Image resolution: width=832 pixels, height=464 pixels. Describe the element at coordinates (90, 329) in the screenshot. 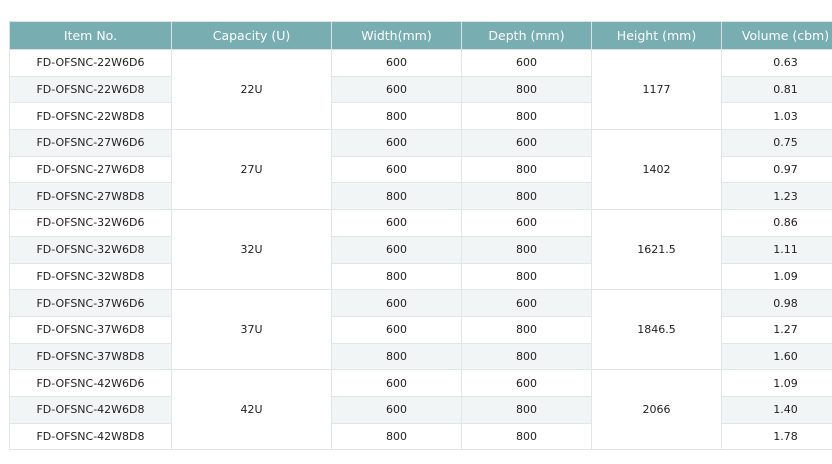

I see `item-no-cell: FD-OFSNC-37W6D8` at that location.